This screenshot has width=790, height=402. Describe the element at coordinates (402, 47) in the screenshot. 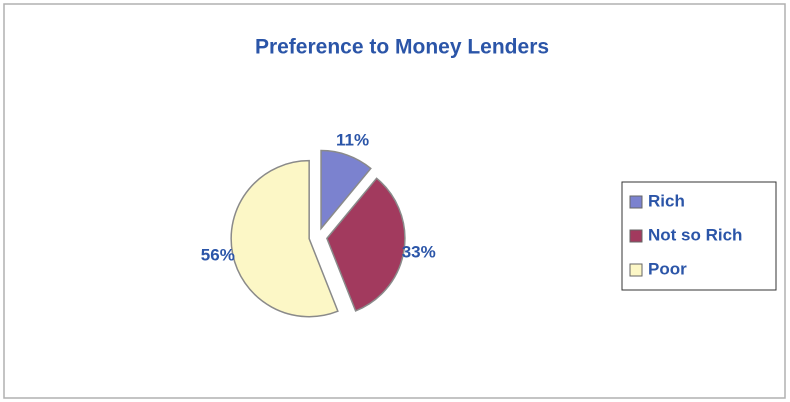

I see `chart-title: Preference to Money Lenders` at that location.